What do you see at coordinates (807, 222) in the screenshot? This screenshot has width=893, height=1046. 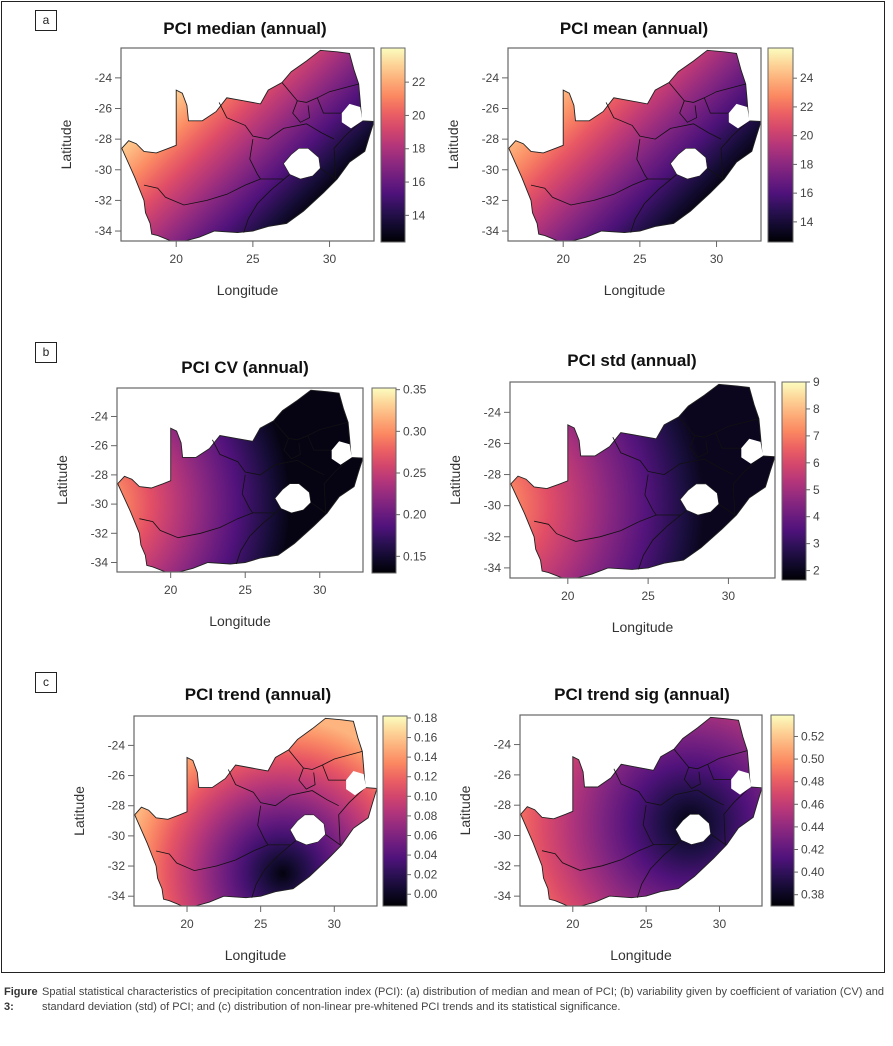 I see `colorbar-tick-label: 14` at bounding box center [807, 222].